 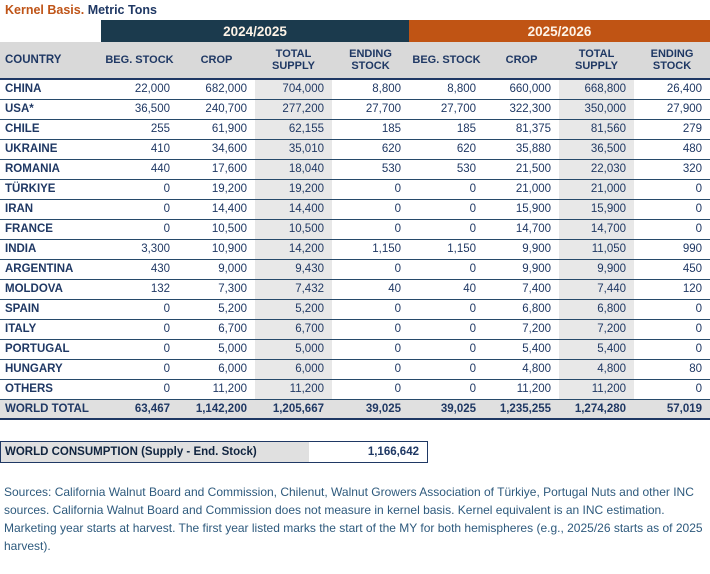 What do you see at coordinates (50, 369) in the screenshot?
I see `country-cell: HUNGARY` at bounding box center [50, 369].